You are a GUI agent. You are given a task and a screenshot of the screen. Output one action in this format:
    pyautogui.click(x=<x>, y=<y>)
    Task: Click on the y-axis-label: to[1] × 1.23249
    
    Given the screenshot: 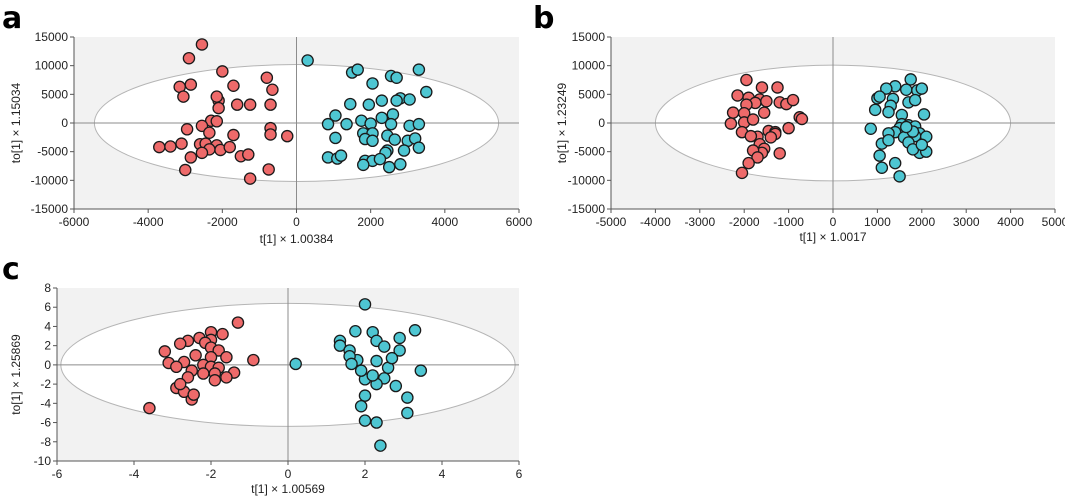 What is the action you would take?
    pyautogui.click(x=562, y=122)
    